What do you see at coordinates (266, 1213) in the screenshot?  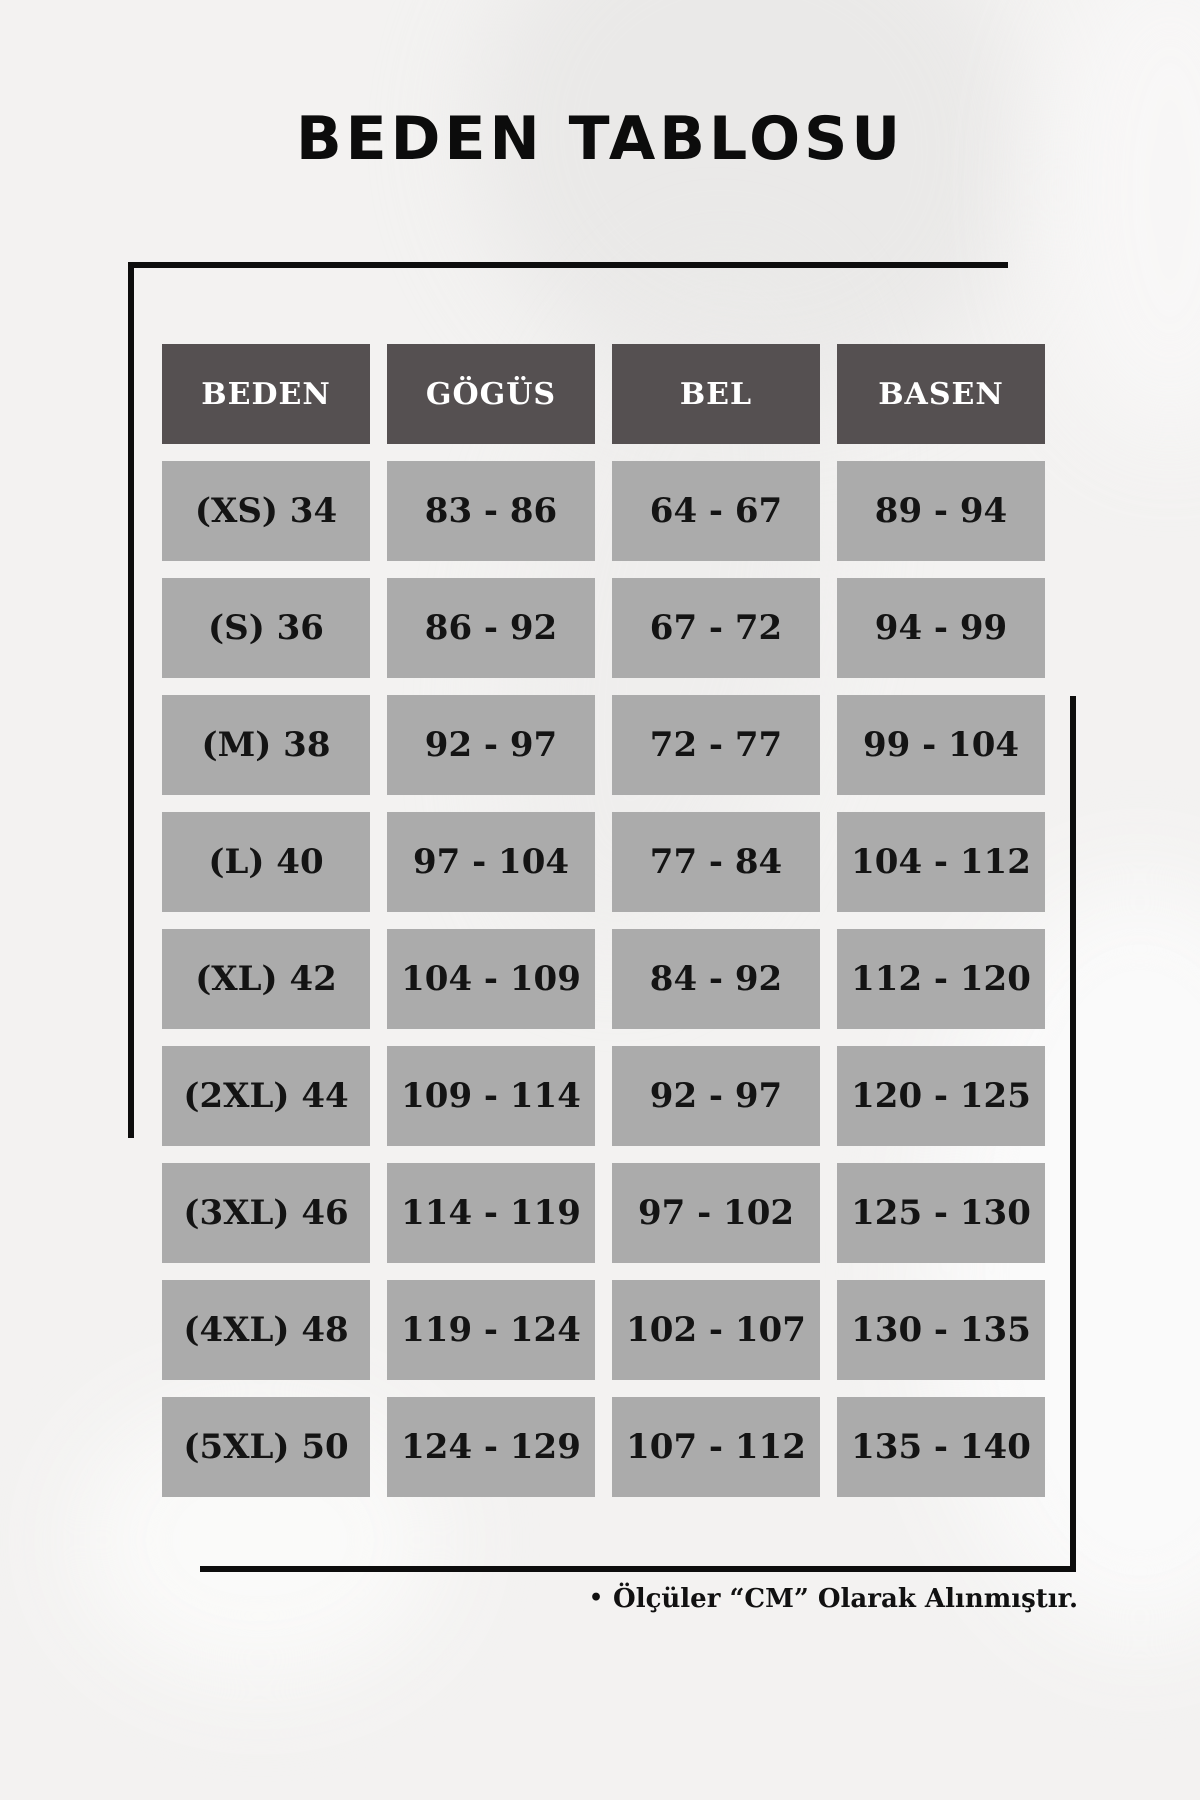 I see `table-cell-size: (3XL) 46` at bounding box center [266, 1213].